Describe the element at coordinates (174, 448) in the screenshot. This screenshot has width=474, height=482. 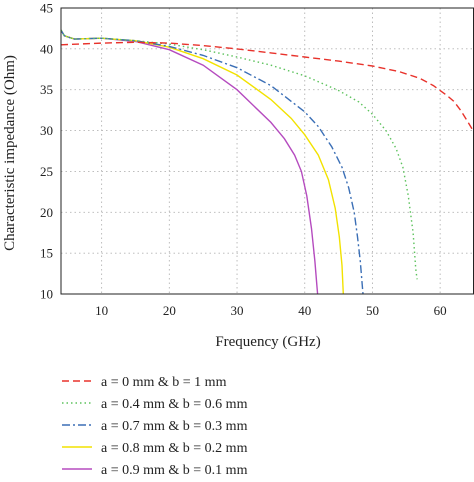
I see `legend-label: a = 0.8 mm & b = 0.2 mm` at that location.